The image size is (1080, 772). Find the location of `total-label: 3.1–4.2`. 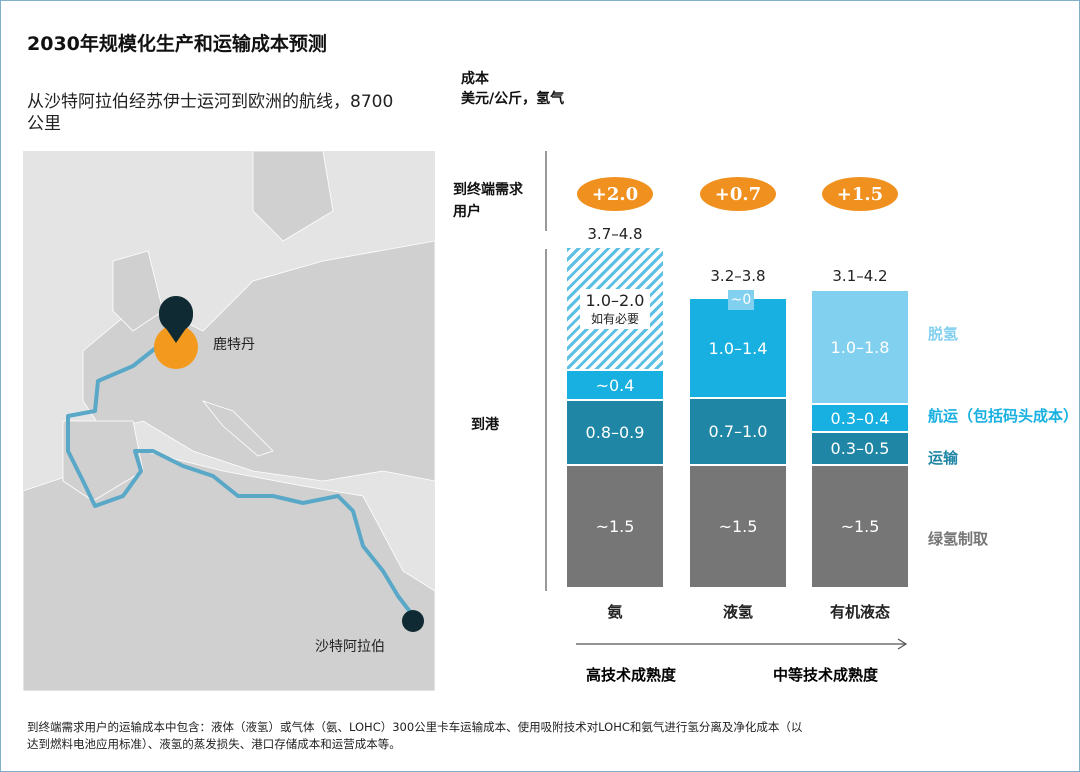

total-label: 3.1–4.2 is located at coordinates (860, 276).